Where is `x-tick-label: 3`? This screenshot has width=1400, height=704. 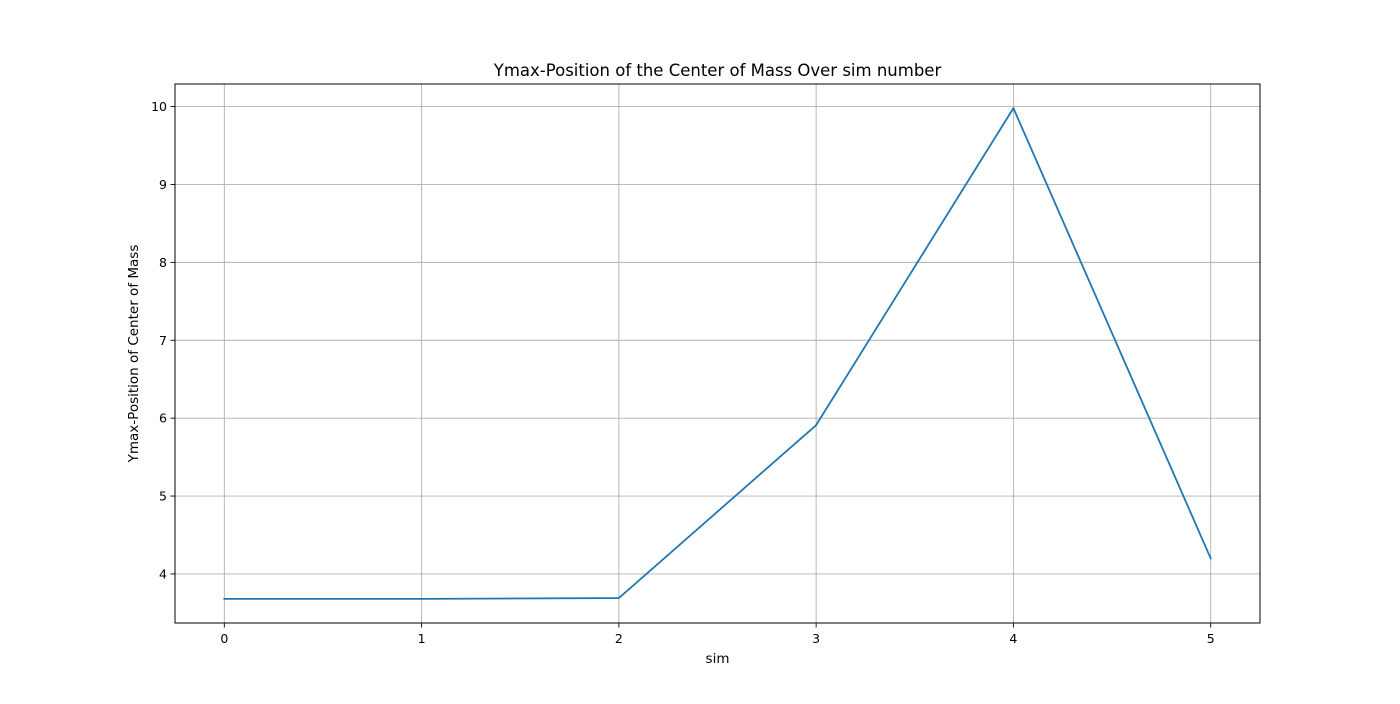 x-tick-label: 3 is located at coordinates (816, 638).